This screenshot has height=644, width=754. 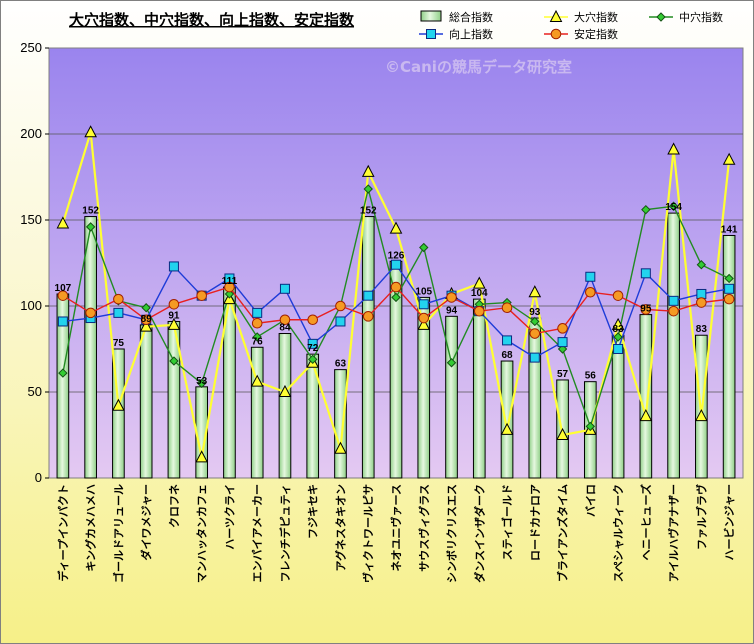 I want to click on y-tick-label: 200, so click(x=31, y=133).